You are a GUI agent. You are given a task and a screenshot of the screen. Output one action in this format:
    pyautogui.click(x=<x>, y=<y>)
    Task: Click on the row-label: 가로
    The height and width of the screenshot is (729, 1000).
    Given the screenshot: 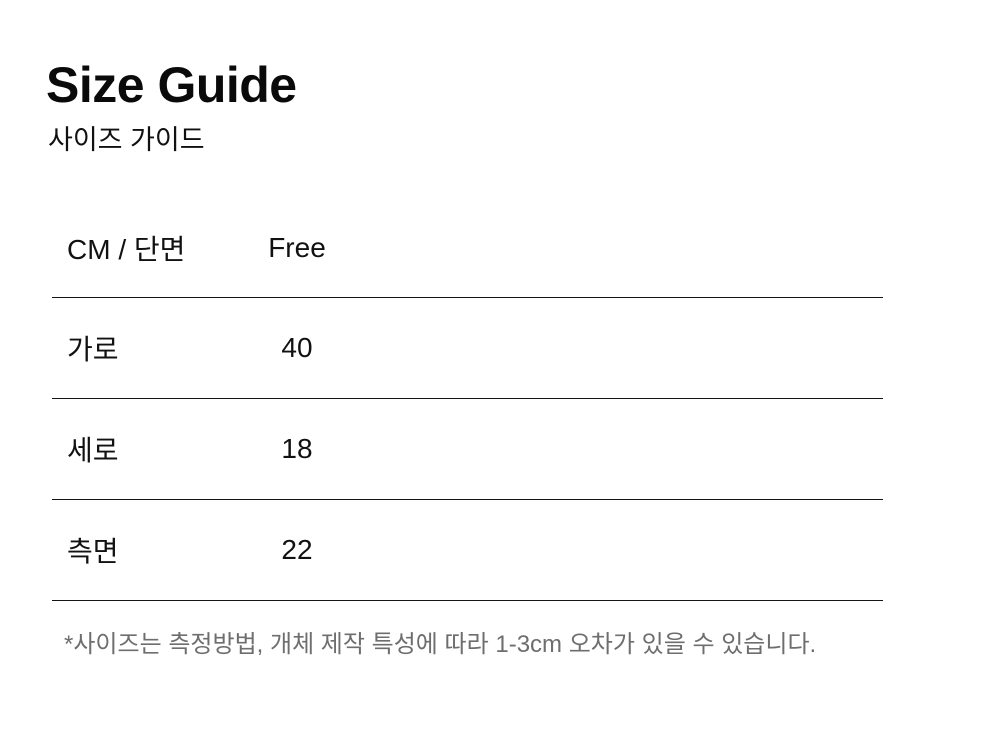 What is the action you would take?
    pyautogui.click(x=93, y=349)
    